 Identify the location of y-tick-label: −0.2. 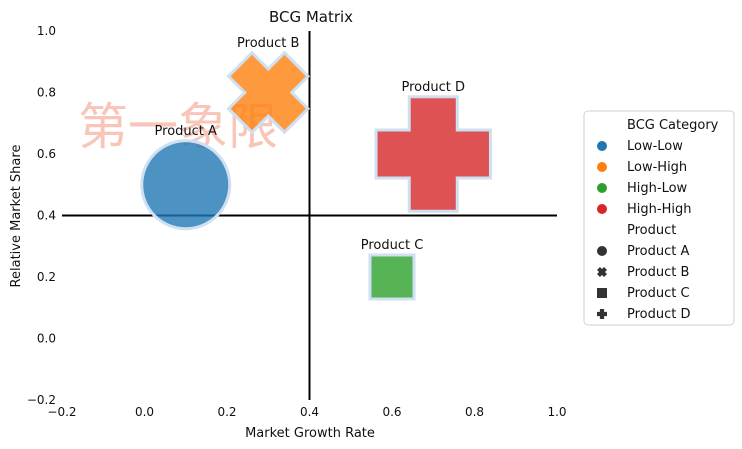
(41, 400).